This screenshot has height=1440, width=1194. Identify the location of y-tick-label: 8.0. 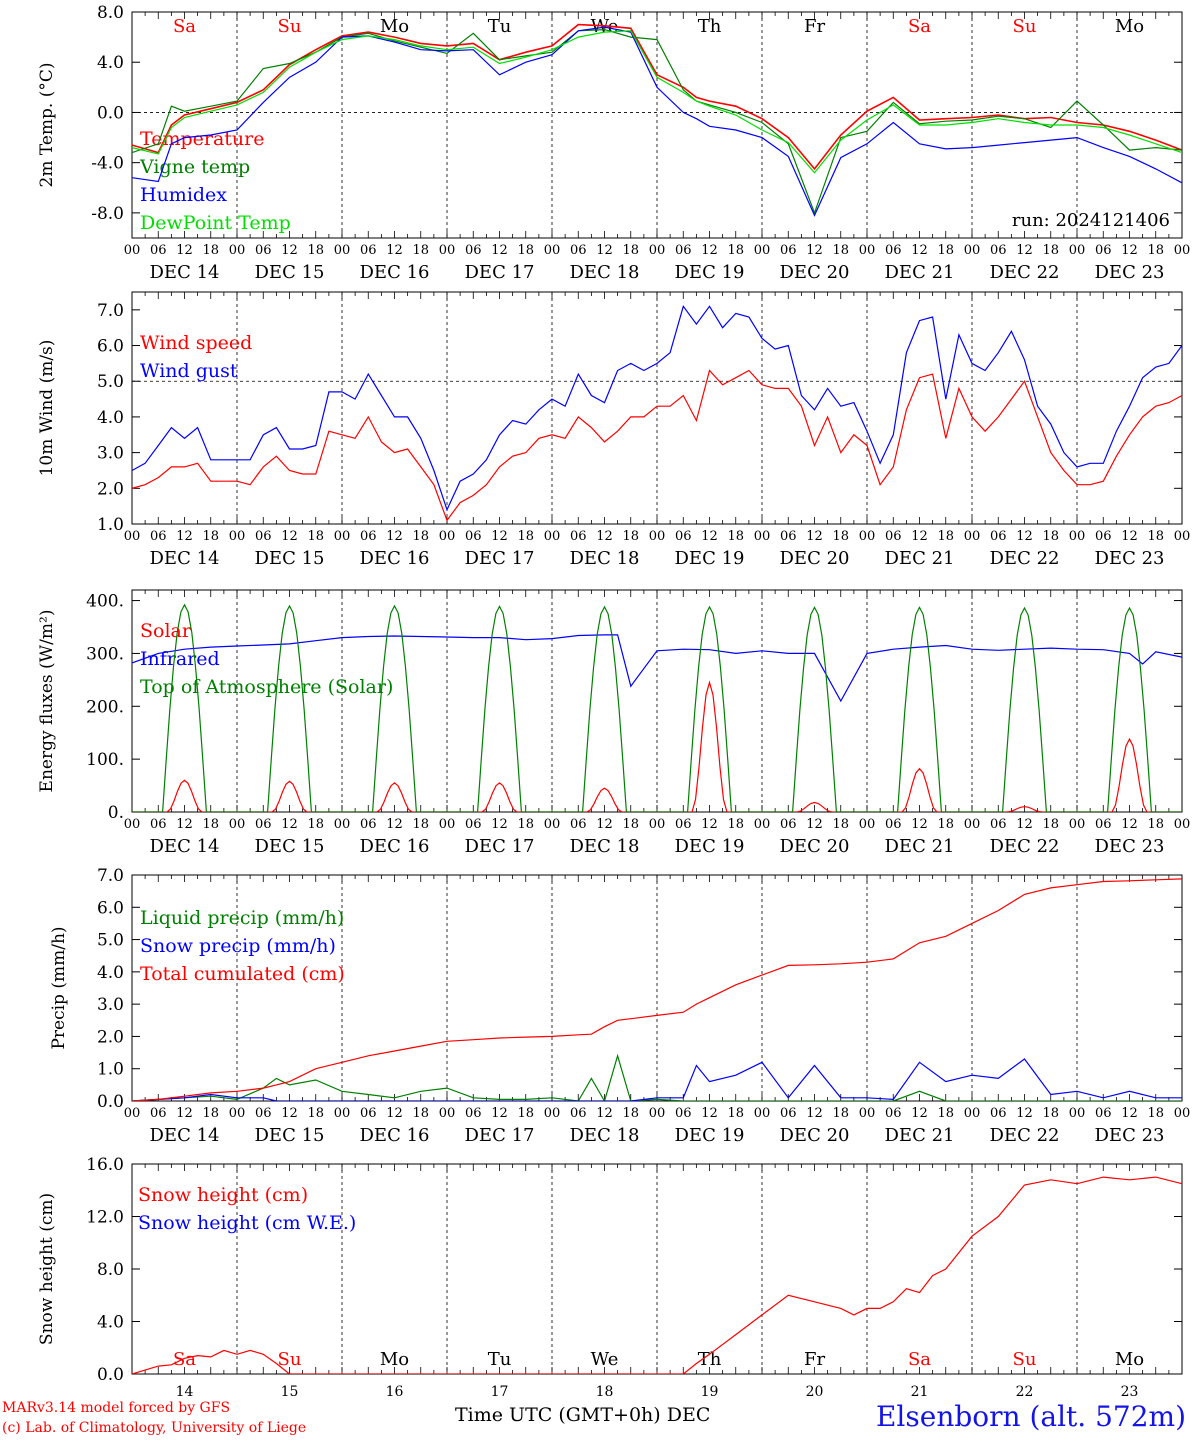
(110, 1270).